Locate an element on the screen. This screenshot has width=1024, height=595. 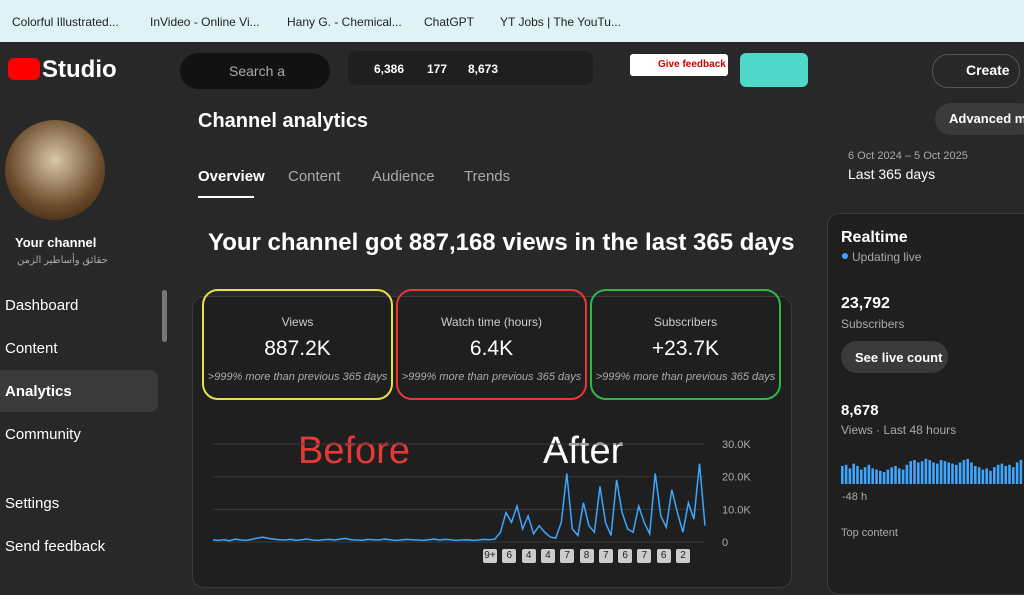
stat: 8,673 is located at coordinates (483, 69).